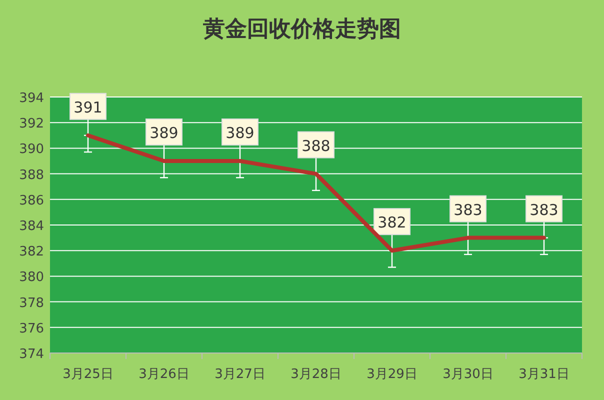 Image resolution: width=604 pixels, height=400 pixels. What do you see at coordinates (240, 374) in the screenshot?
I see `x-tick-label: 3月27日` at bounding box center [240, 374].